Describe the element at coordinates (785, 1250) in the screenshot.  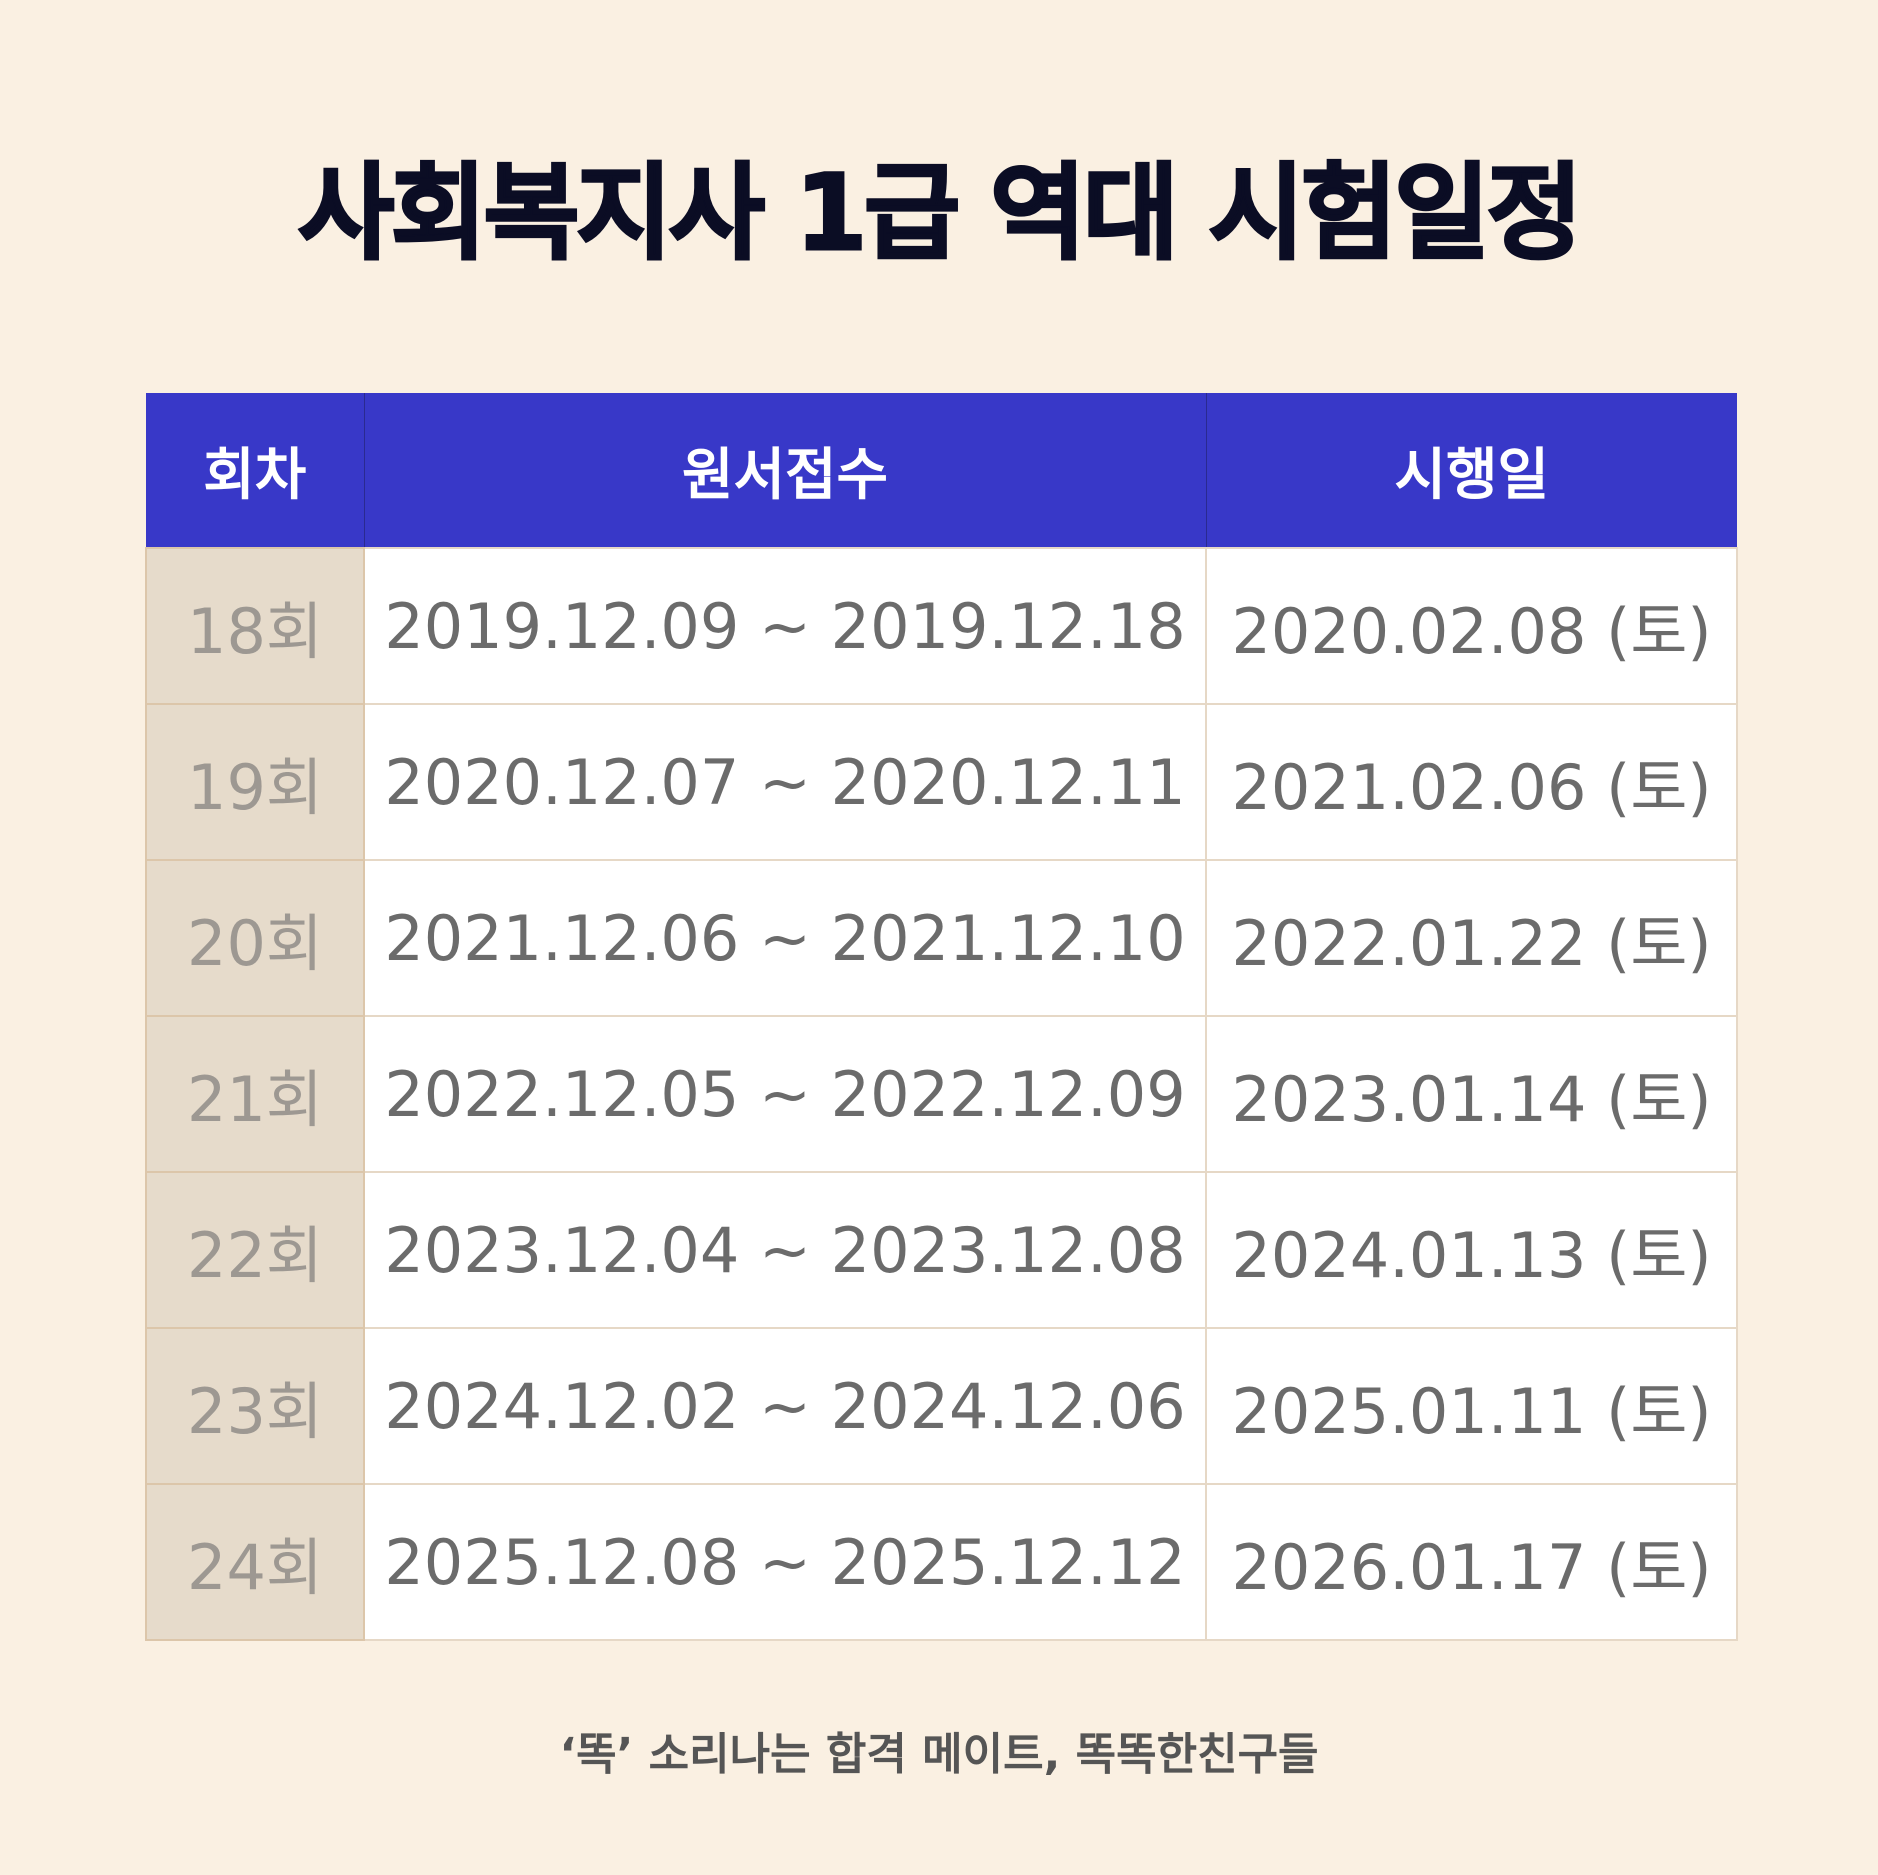
I see `application-period-cell: 2023.12.04 ~ 2023.12.08` at that location.